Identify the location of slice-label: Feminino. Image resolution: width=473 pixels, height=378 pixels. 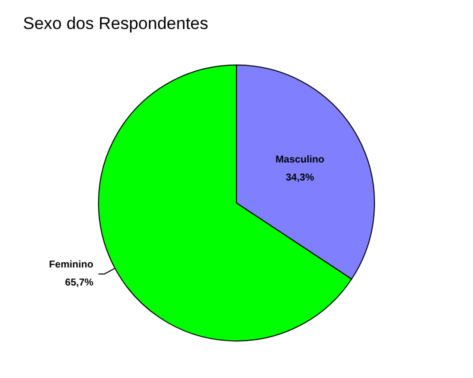
(71, 264).